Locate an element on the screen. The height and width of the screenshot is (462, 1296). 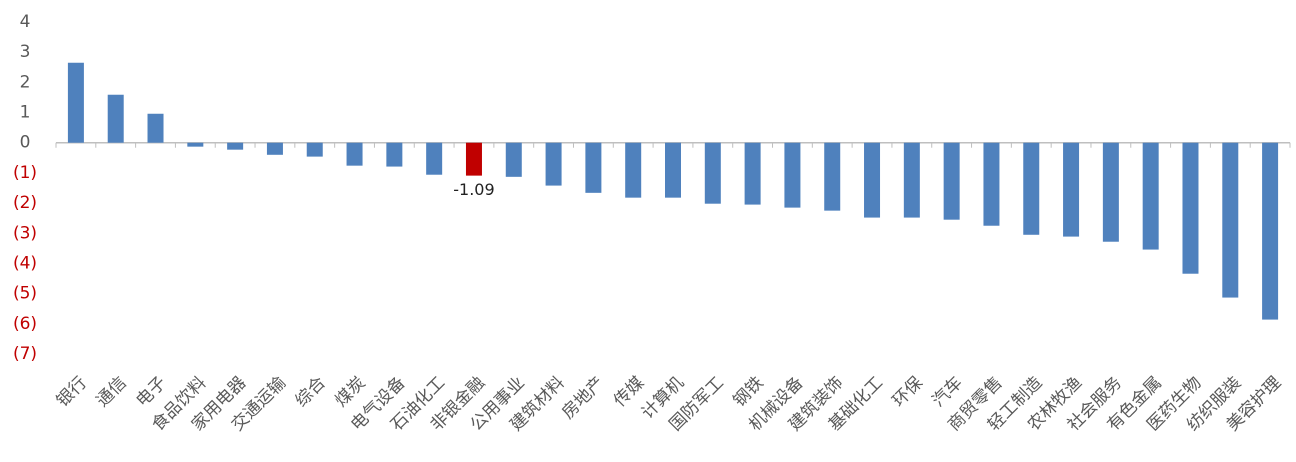
data-label: -1.09 is located at coordinates (473, 189).